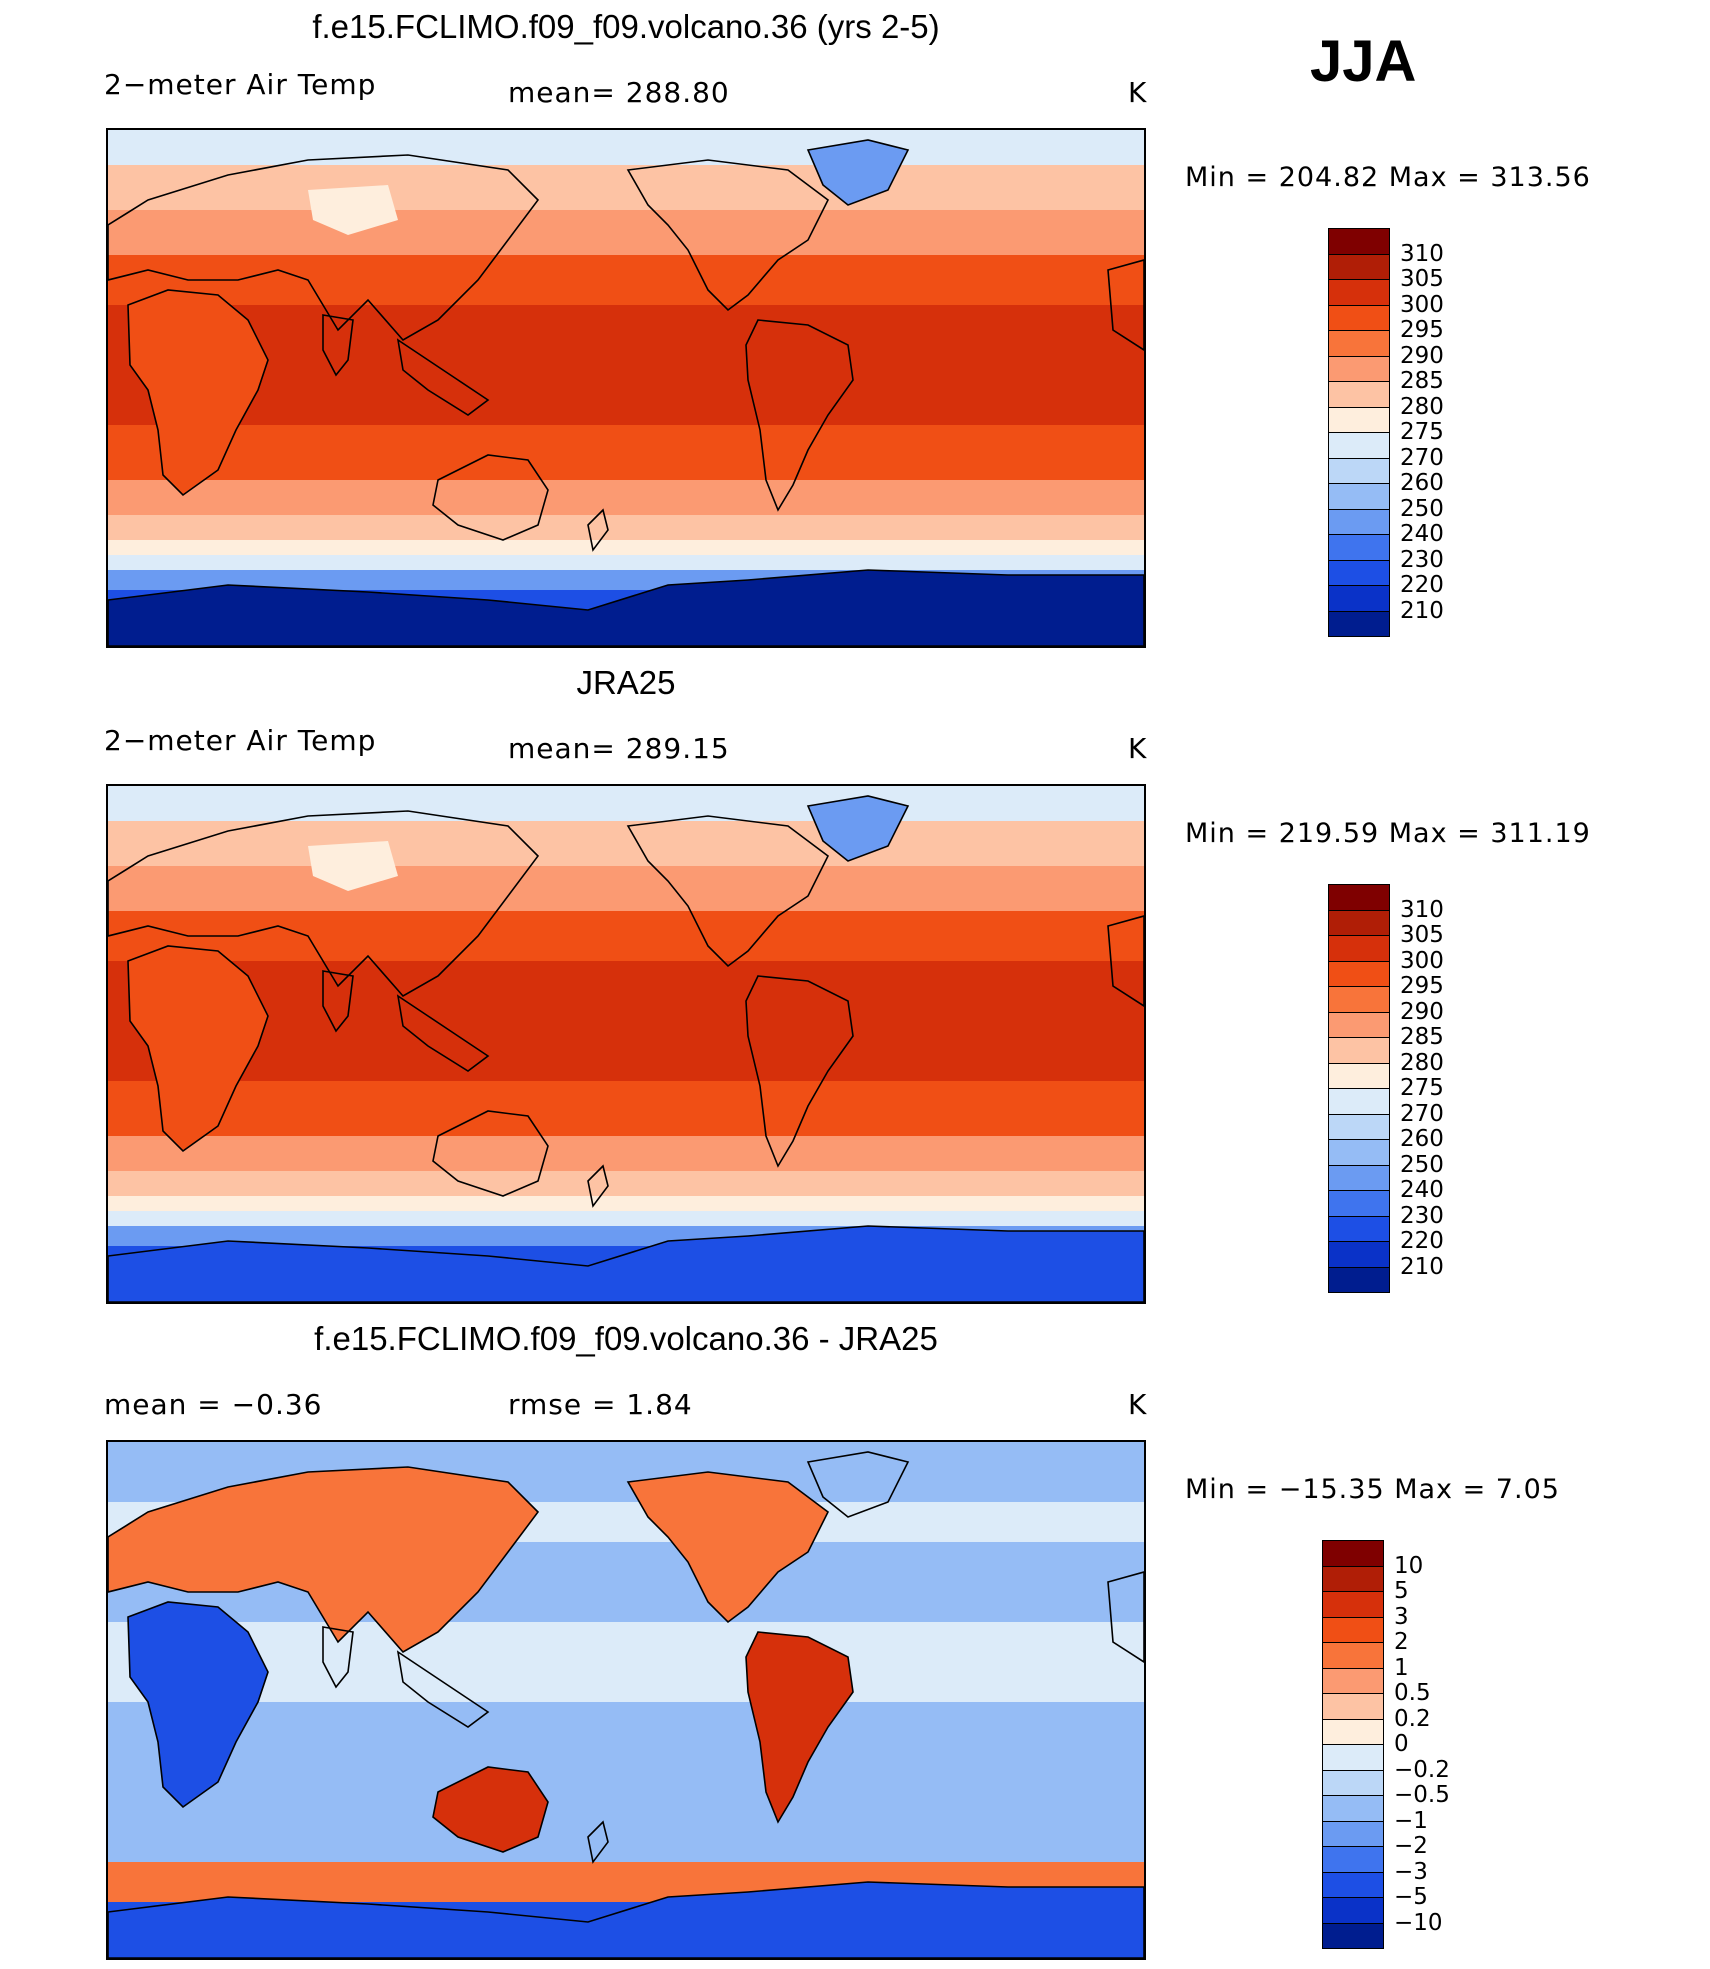 The image size is (1710, 1969). I want to click on south-pale-band, so click(626, 1203).